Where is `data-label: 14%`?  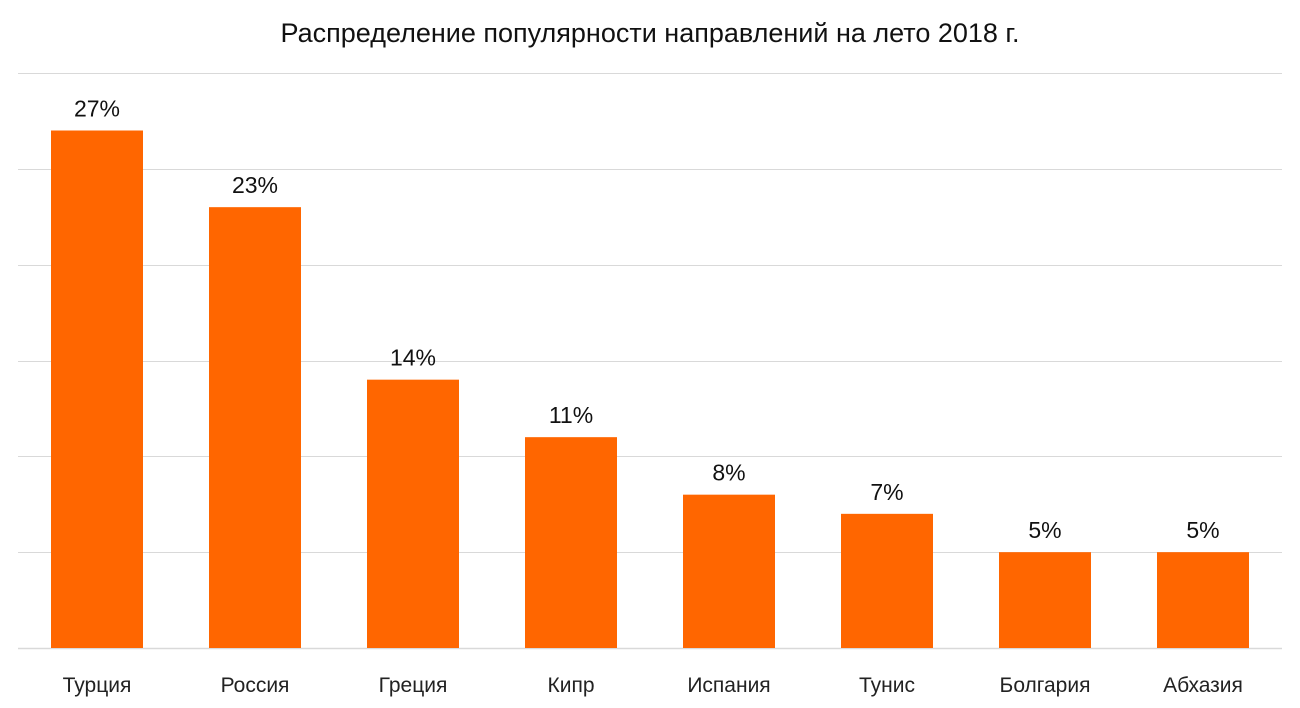
data-label: 14% is located at coordinates (413, 358).